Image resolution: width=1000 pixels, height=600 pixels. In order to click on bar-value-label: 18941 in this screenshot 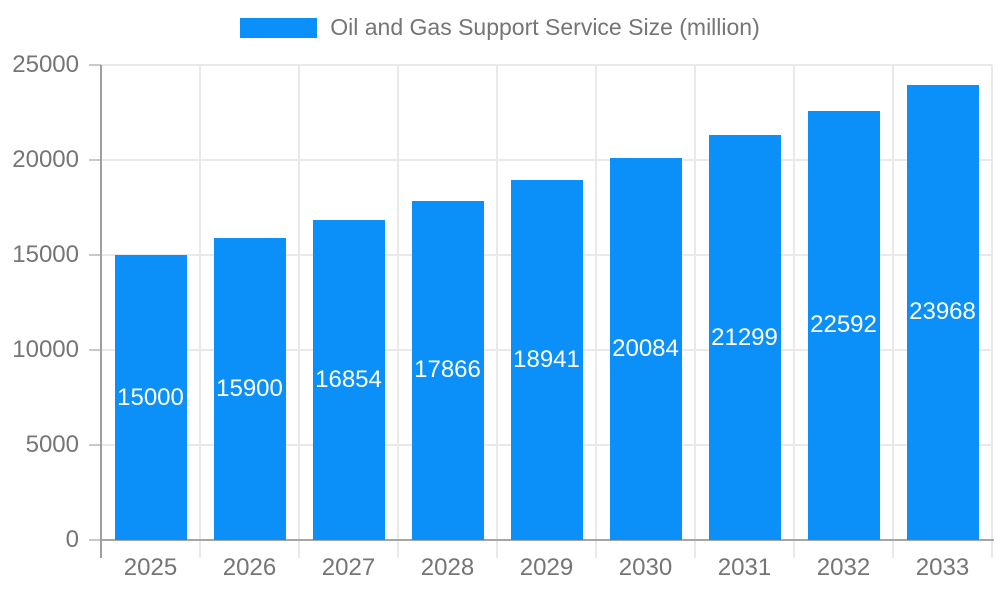, I will do `click(546, 360)`.